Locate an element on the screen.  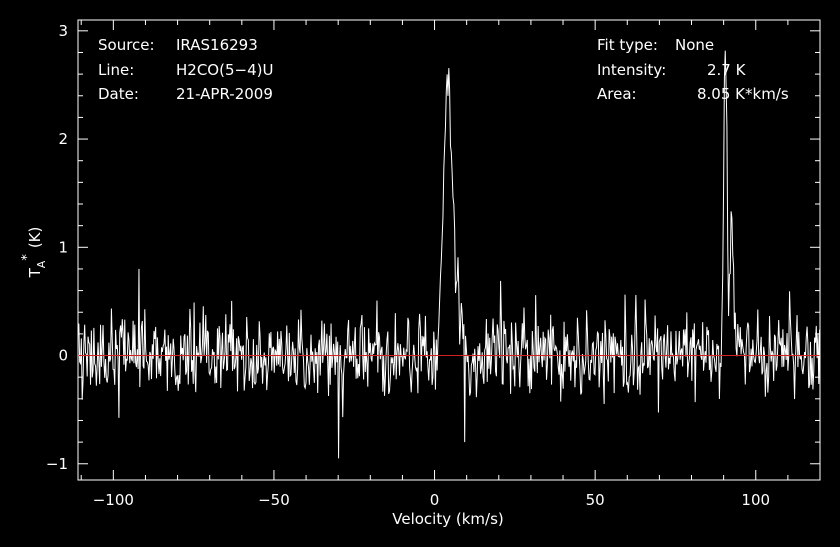
fit-type-value: None is located at coordinates (694, 45).